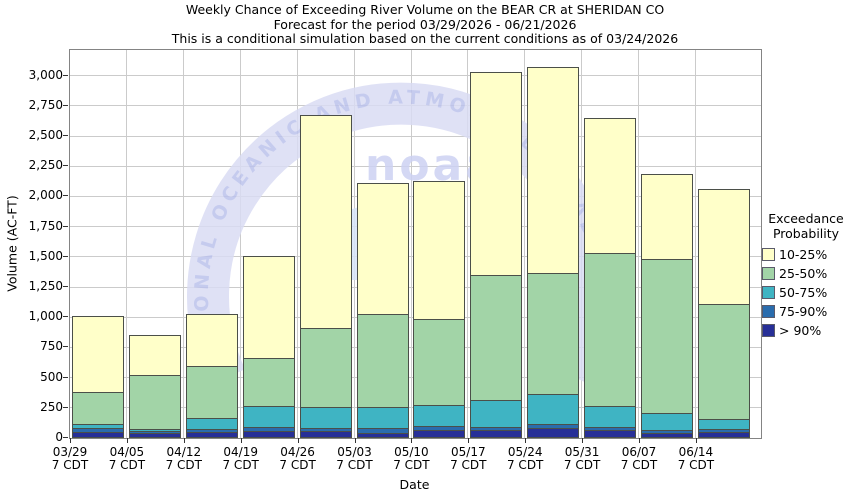 The height and width of the screenshot is (500, 850). What do you see at coordinates (45, 316) in the screenshot?
I see `y-tick-label: 1,000` at bounding box center [45, 316].